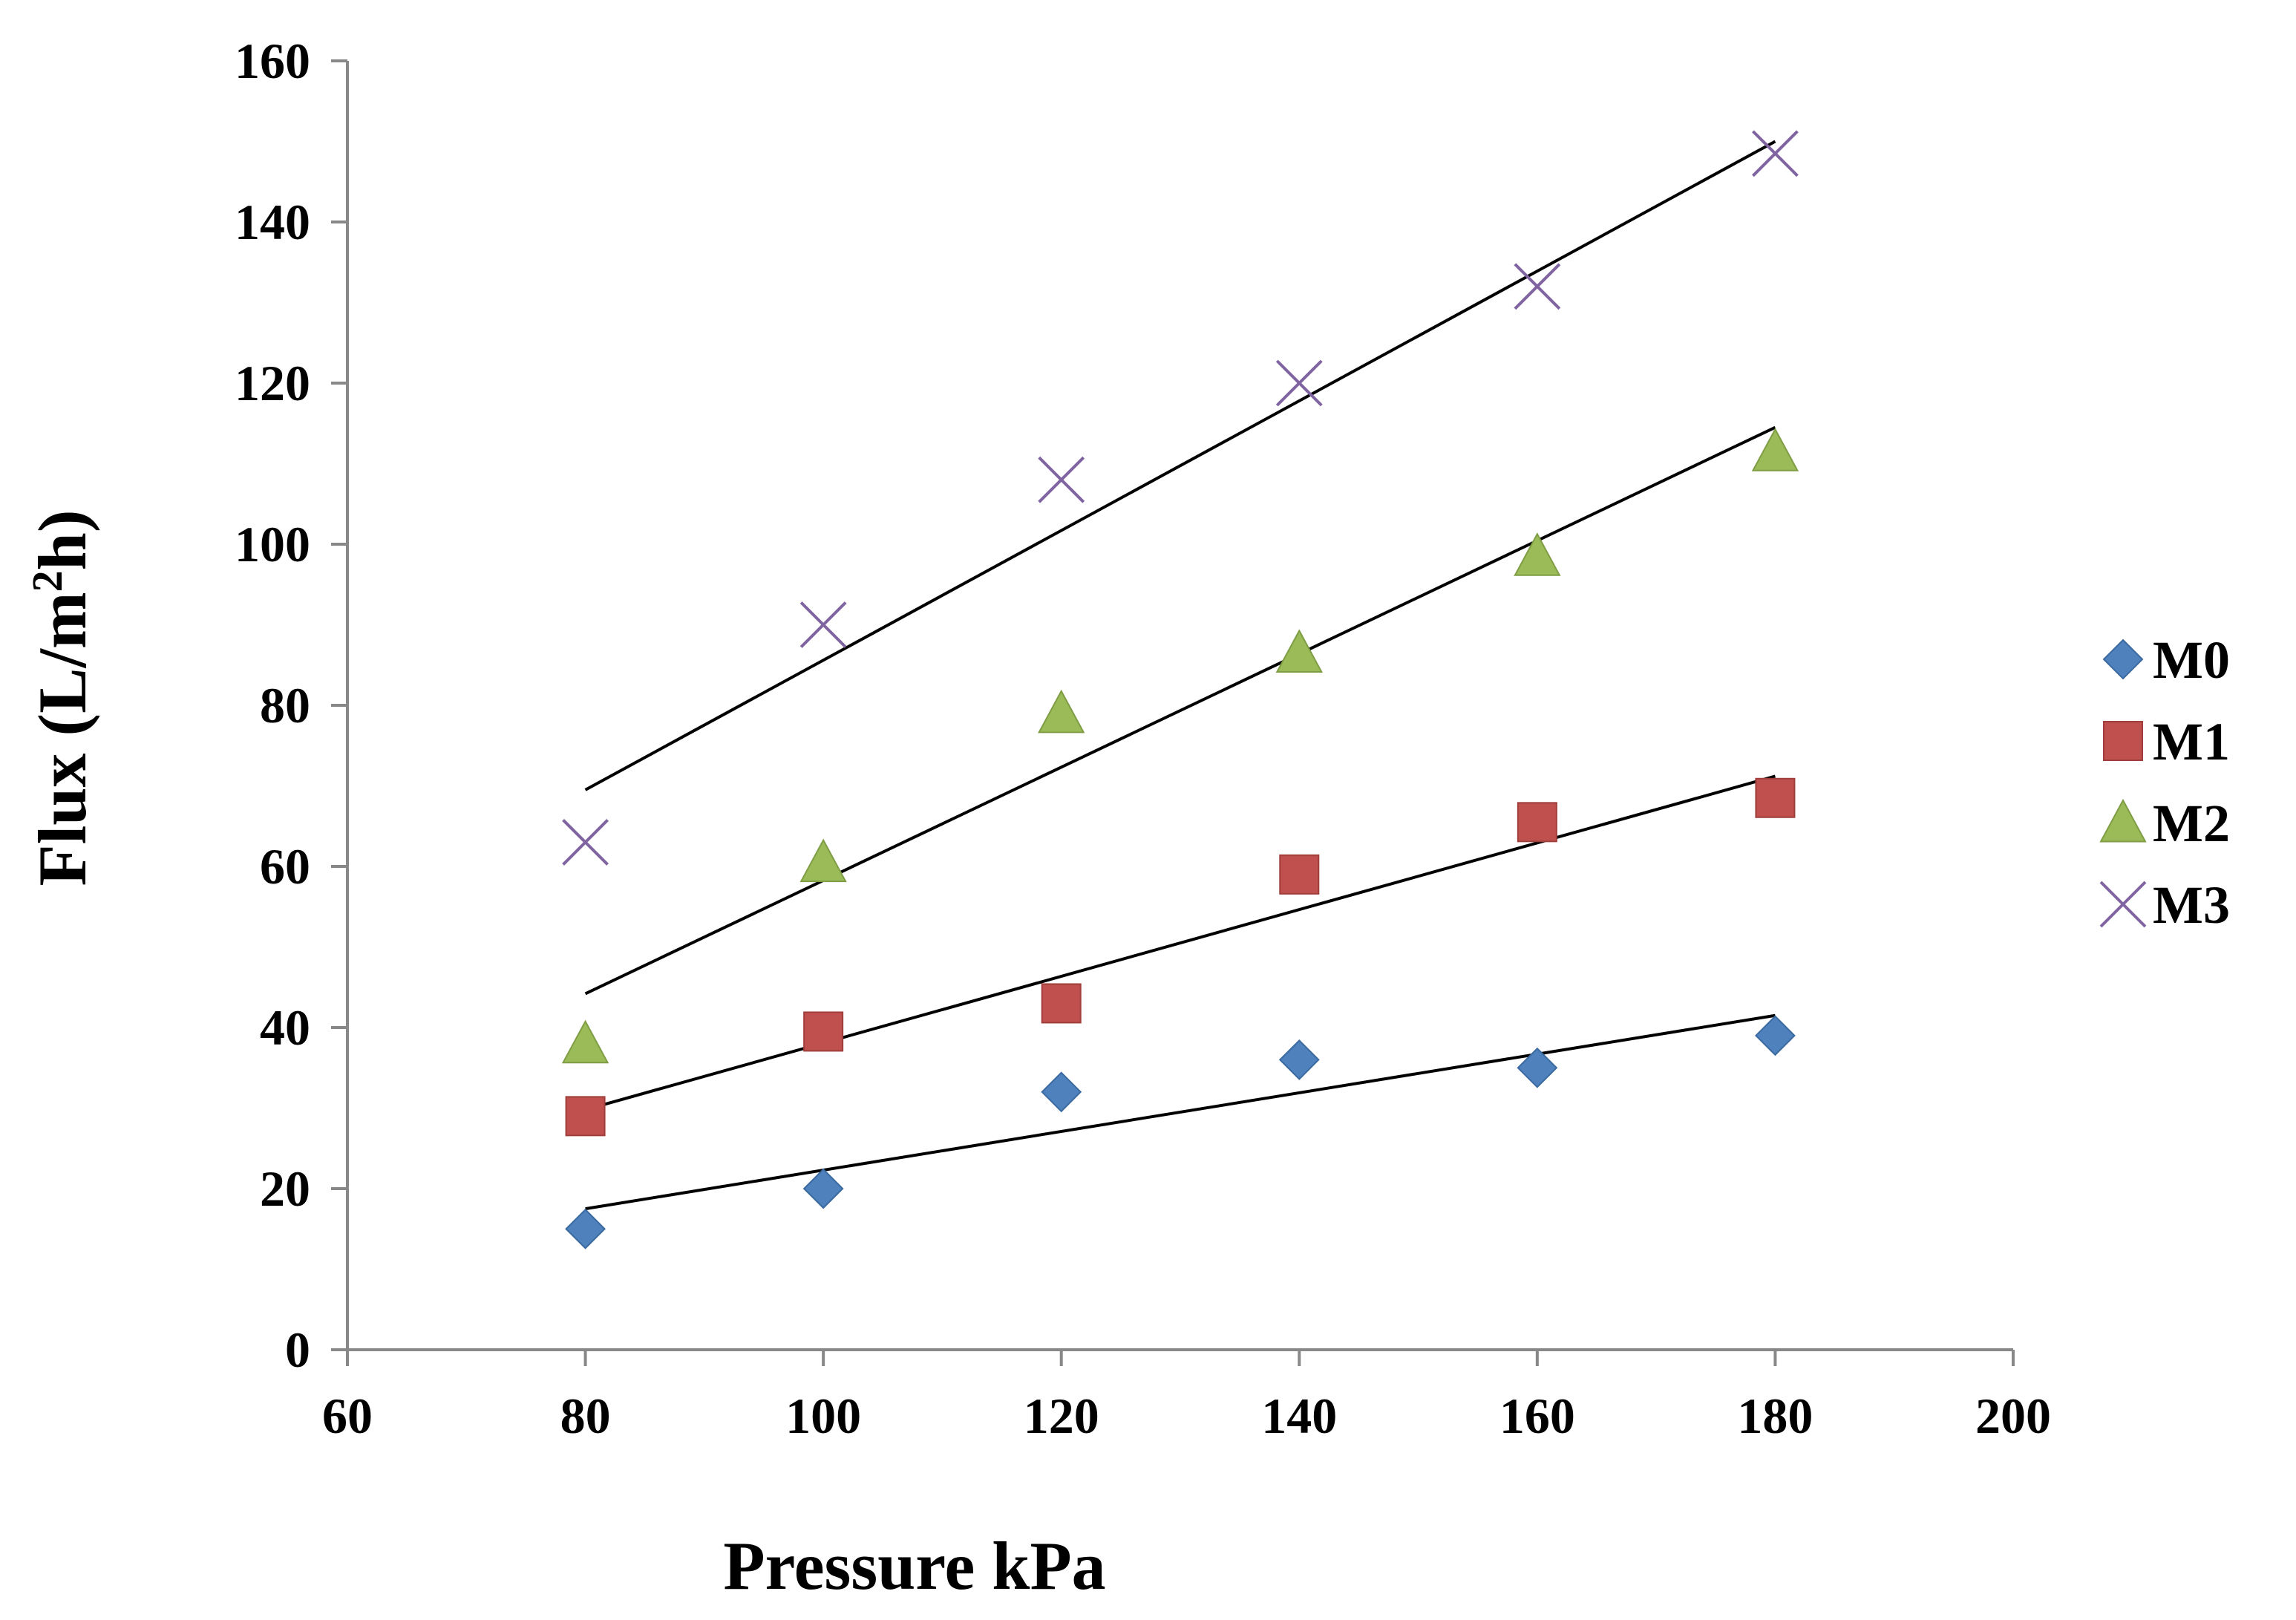  What do you see at coordinates (2191, 905) in the screenshot?
I see `legend-label-m3: M3` at bounding box center [2191, 905].